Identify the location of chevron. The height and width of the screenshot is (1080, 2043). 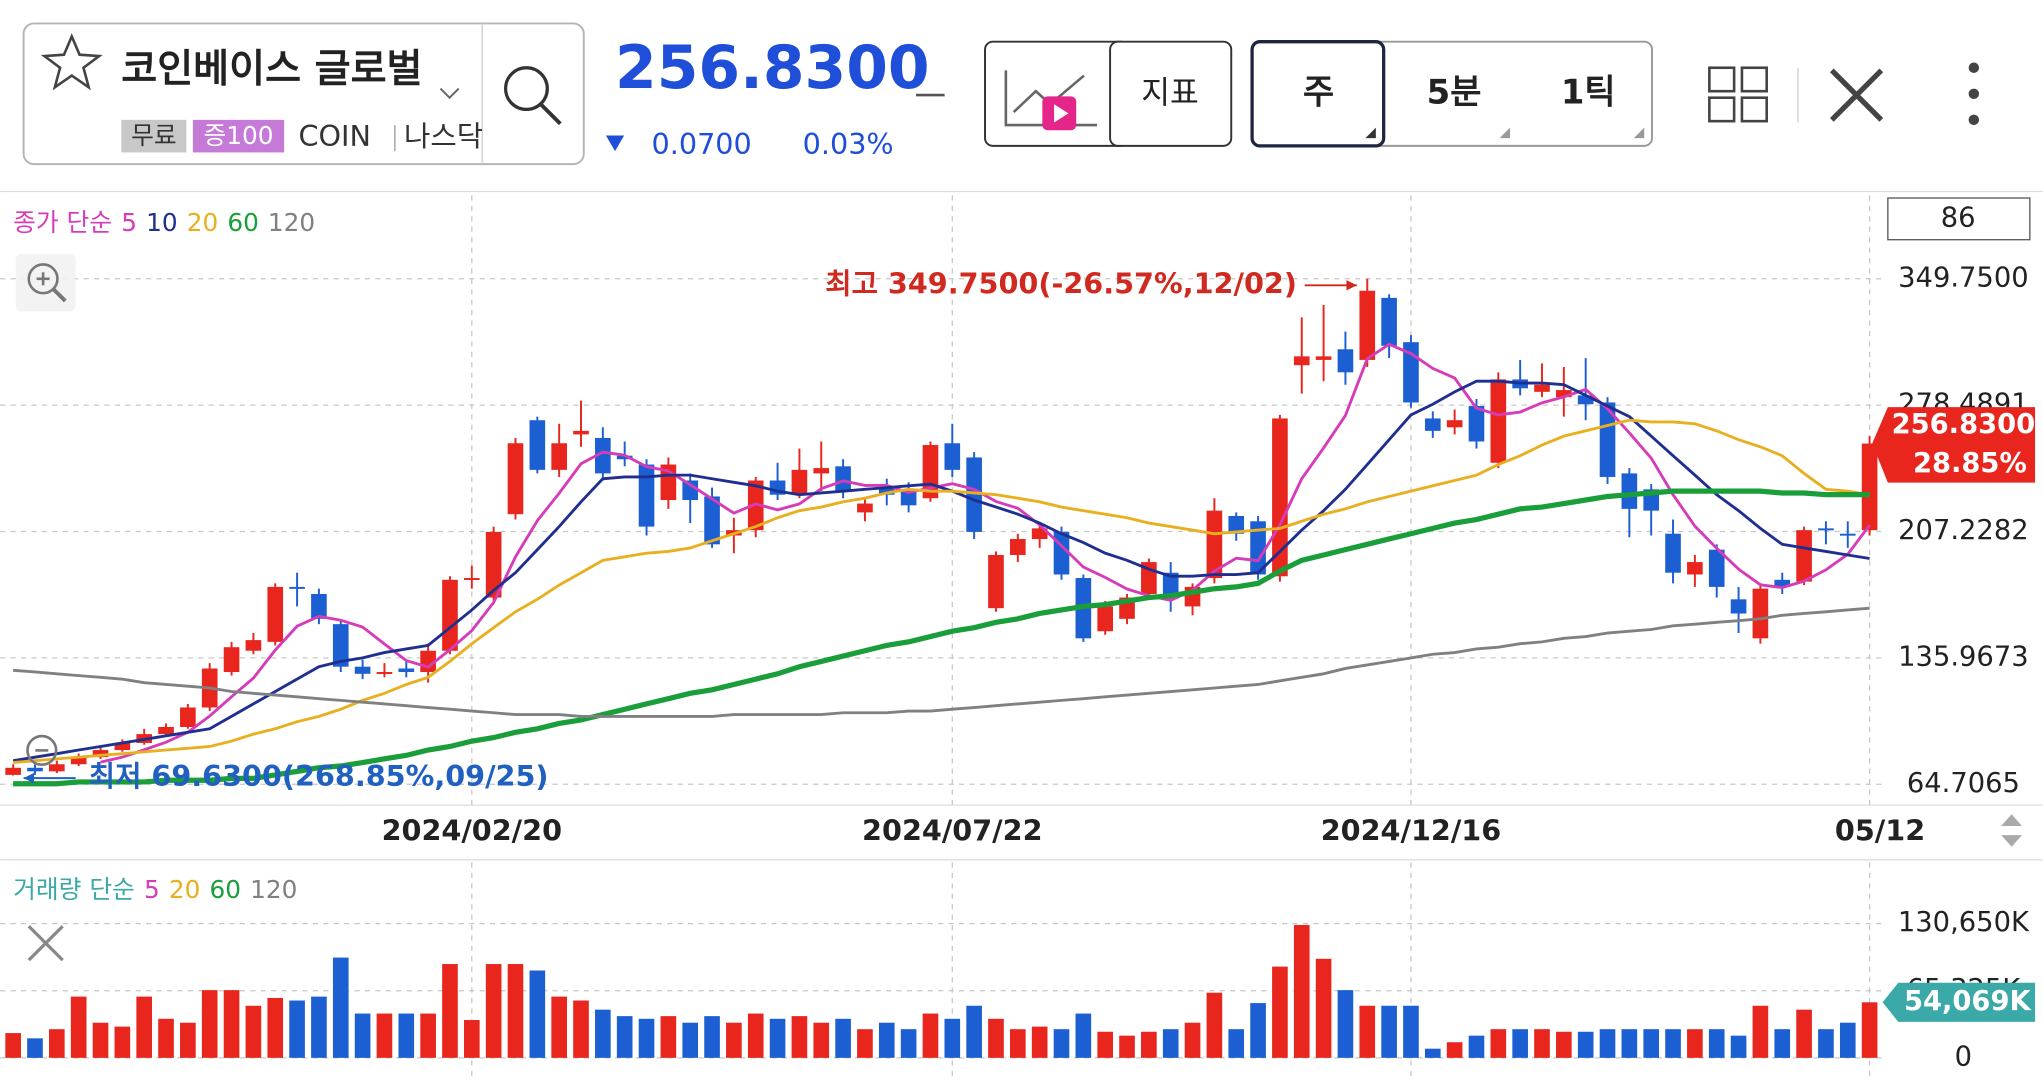
(449, 93).